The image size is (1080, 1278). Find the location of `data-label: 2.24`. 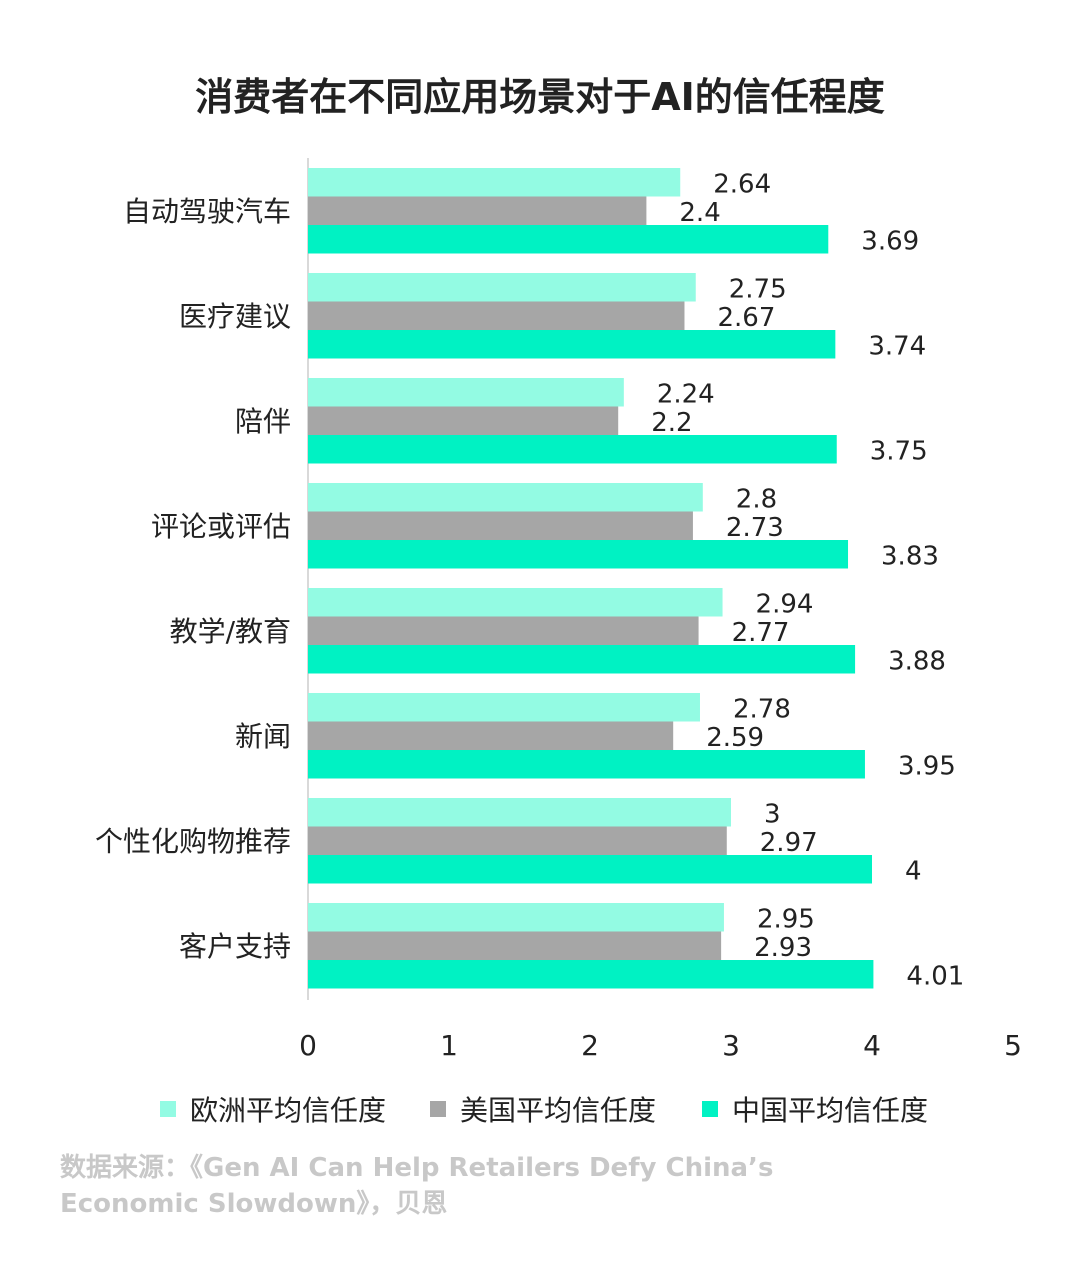

data-label: 2.24 is located at coordinates (686, 394).